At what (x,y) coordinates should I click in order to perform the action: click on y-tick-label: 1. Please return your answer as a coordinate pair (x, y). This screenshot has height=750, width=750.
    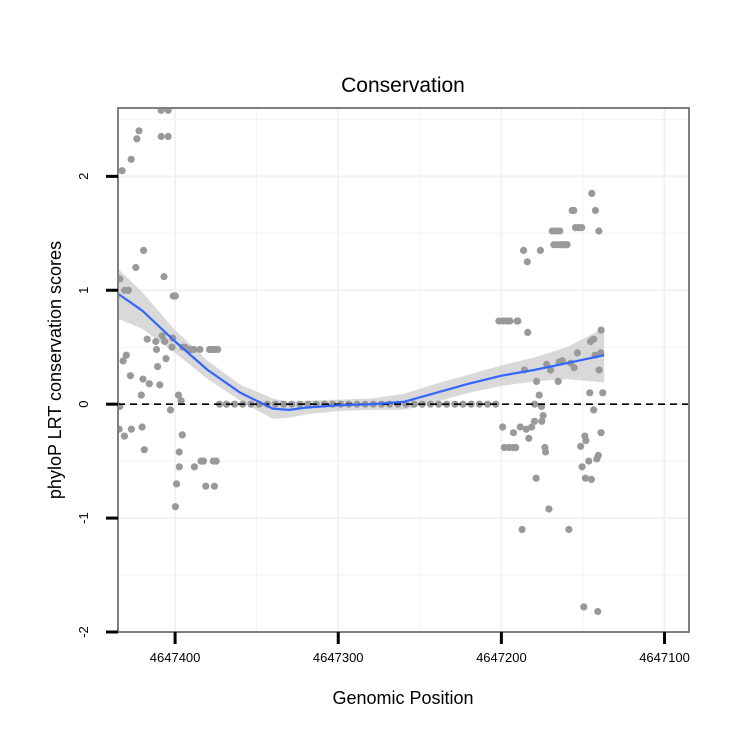
    Looking at the image, I should click on (83, 290).